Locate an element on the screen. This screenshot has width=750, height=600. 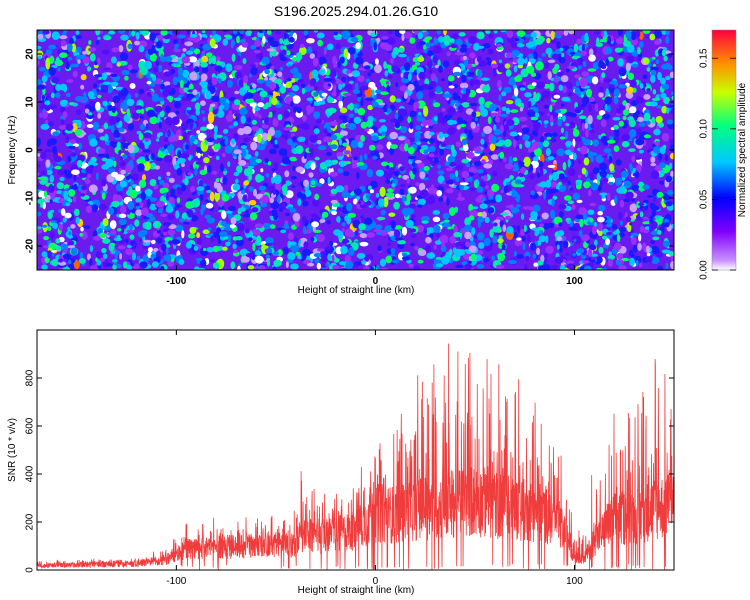
heatmap-y-tick-label: 0 is located at coordinates (30, 150).